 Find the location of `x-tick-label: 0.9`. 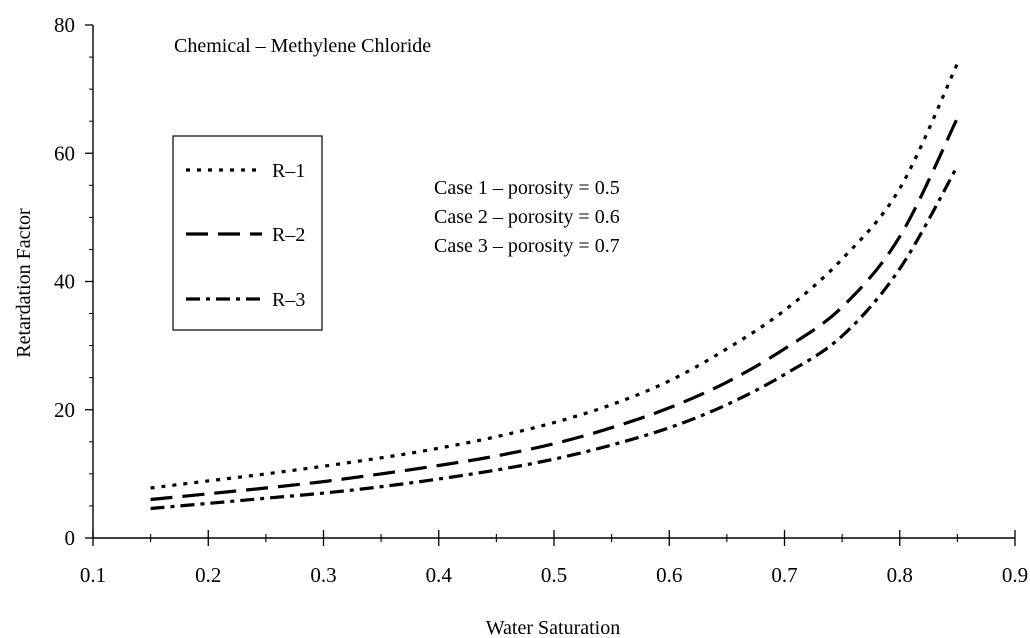

x-tick-label: 0.9 is located at coordinates (1015, 575).